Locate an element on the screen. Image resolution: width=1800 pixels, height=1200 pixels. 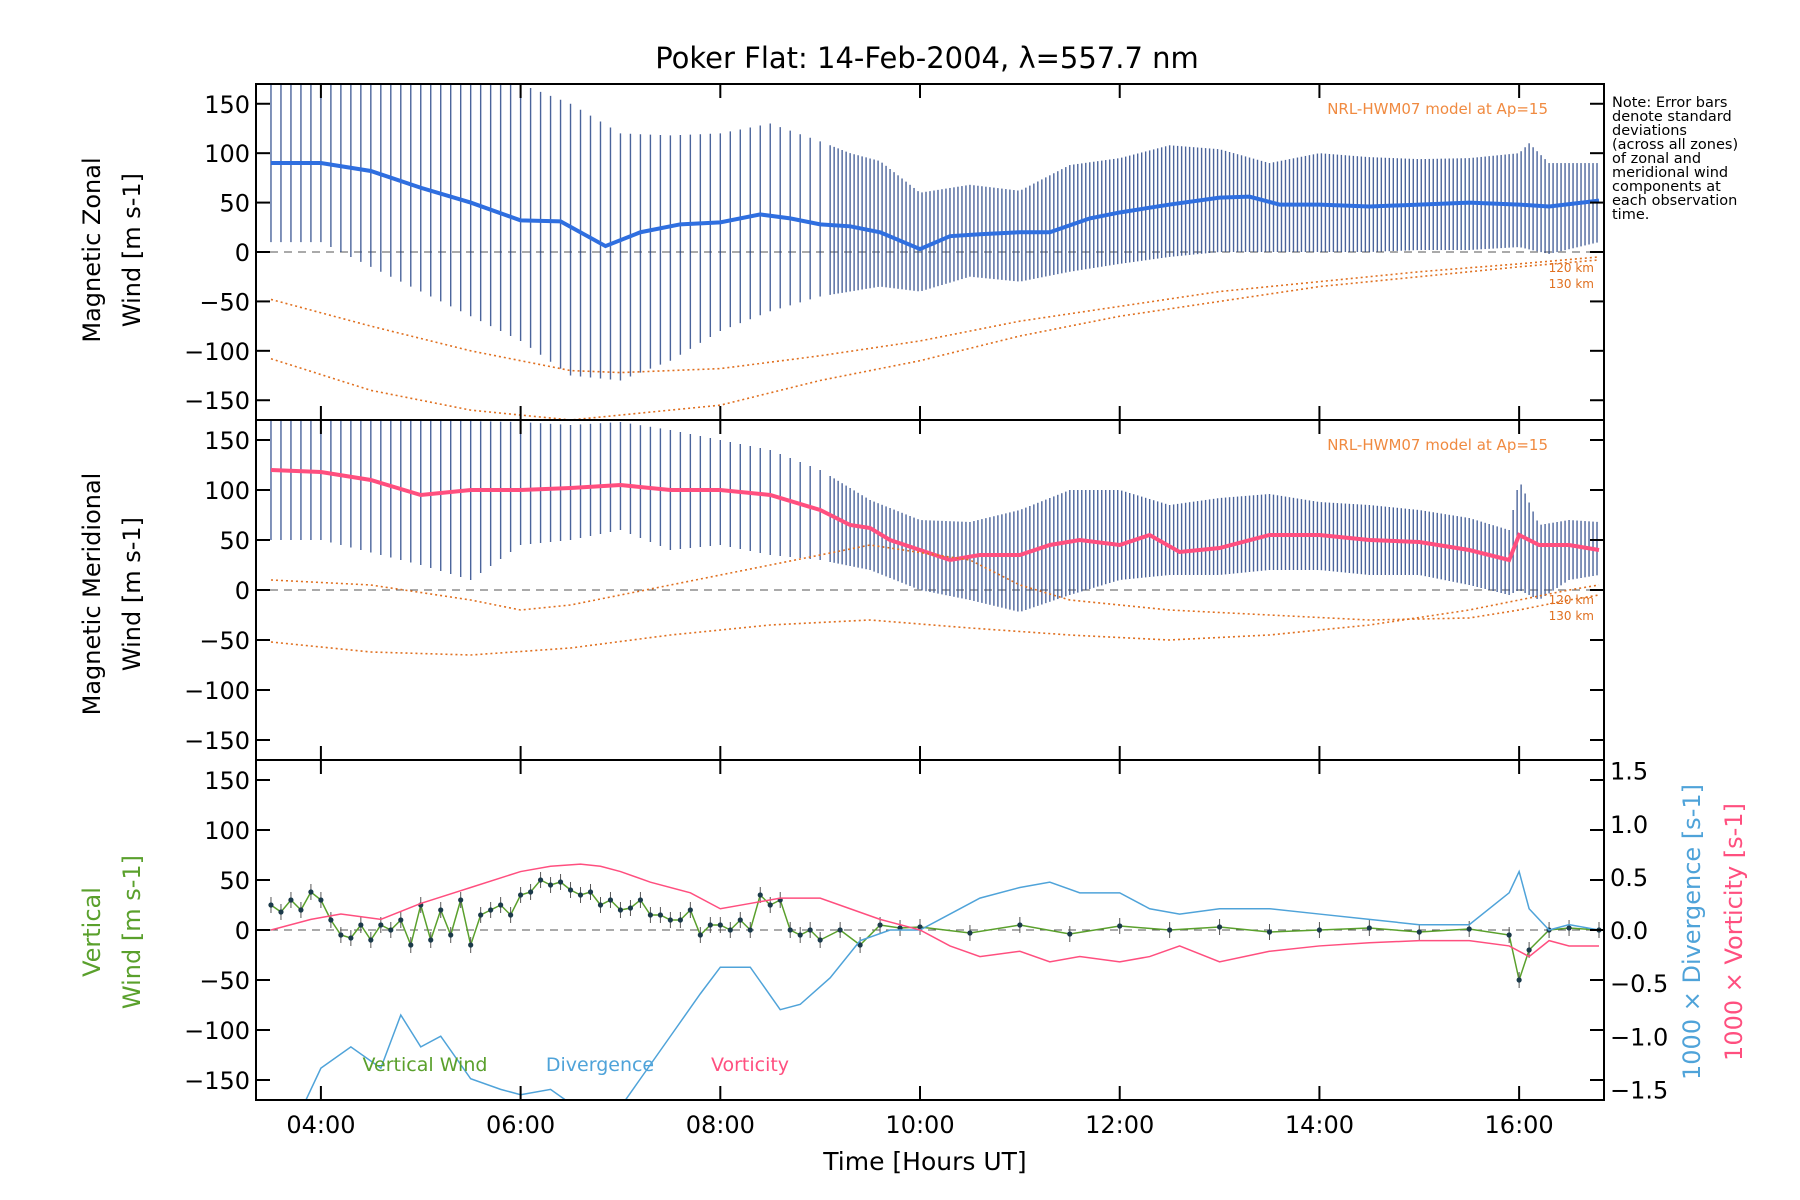
y2-tick-label: 0.5 is located at coordinates (1629, 878).